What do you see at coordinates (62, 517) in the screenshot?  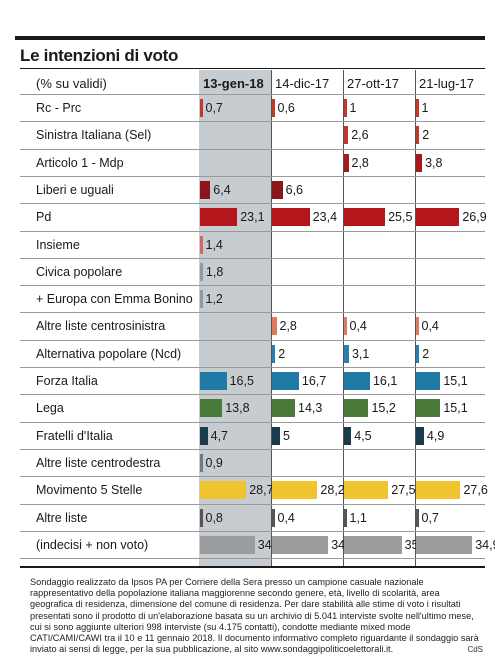 I see `party-label: Altre liste` at bounding box center [62, 517].